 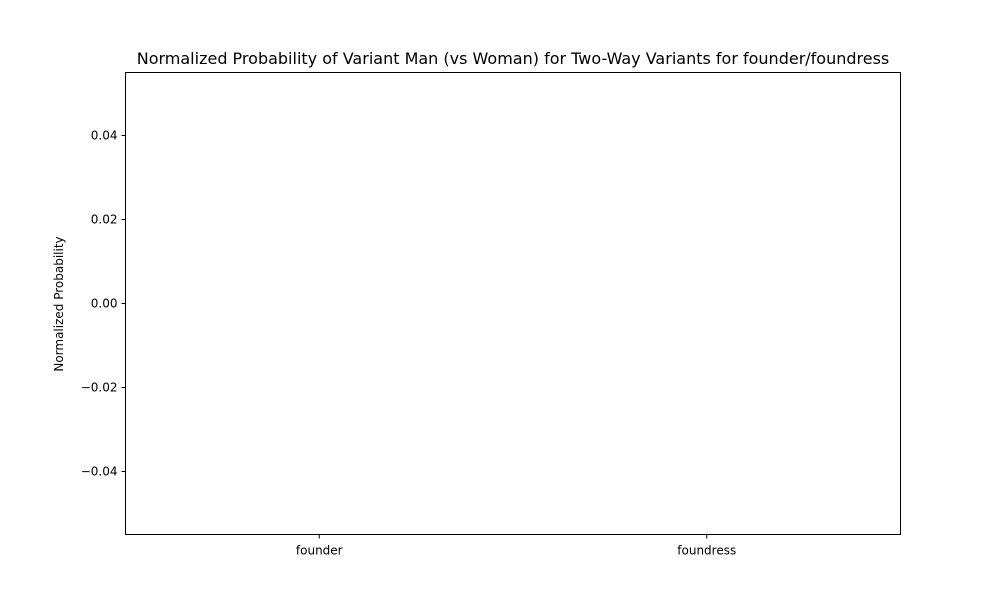 I want to click on x-tick-label: foundress, so click(x=706, y=551).